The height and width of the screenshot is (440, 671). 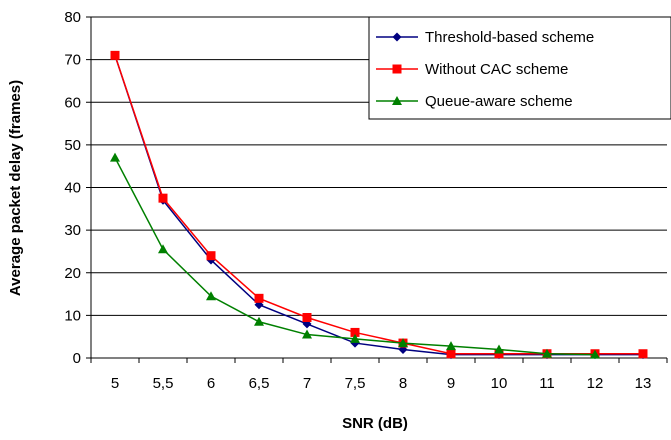 What do you see at coordinates (72, 145) in the screenshot?
I see `y-tick-label: 50` at bounding box center [72, 145].